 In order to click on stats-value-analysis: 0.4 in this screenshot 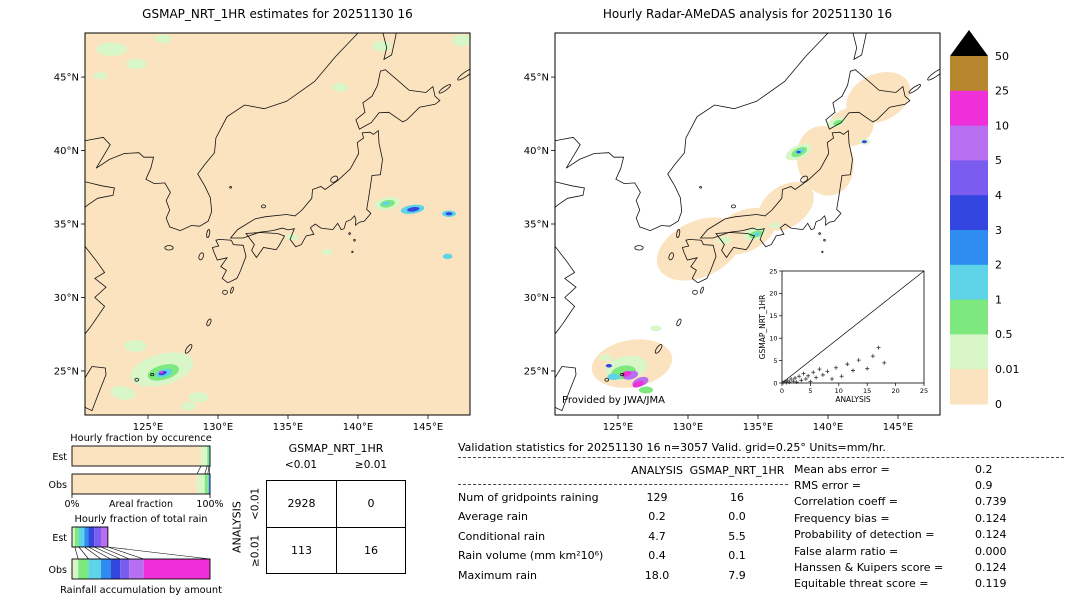, I will do `click(657, 556)`.